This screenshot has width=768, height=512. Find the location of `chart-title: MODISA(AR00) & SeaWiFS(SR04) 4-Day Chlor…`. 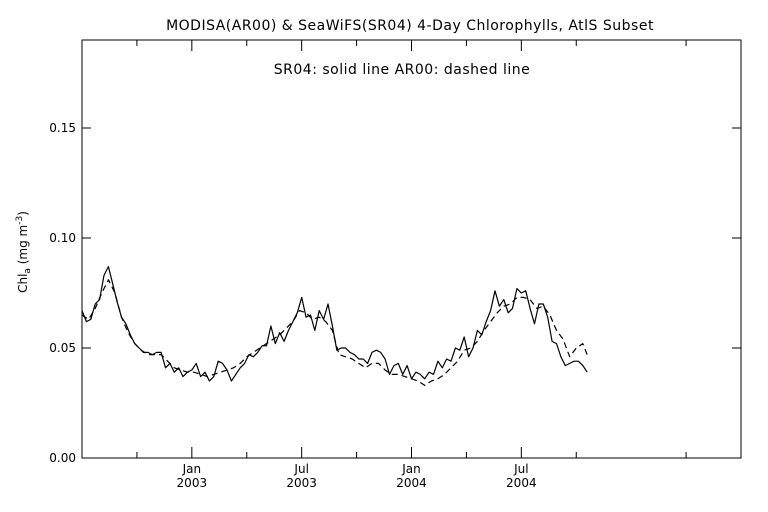

chart-title: MODISA(AR00) & SeaWiFS(SR04) 4-Day Chlor… is located at coordinates (410, 26).